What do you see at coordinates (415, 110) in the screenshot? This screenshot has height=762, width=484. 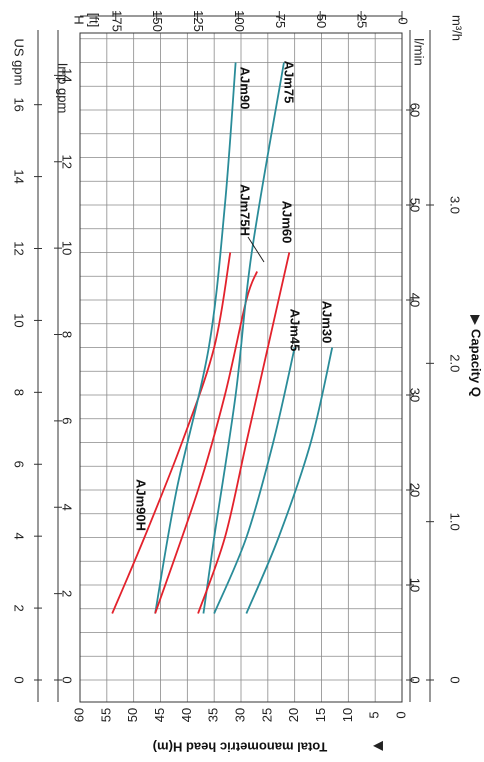 I see `tick-label-lmin: 60` at bounding box center [415, 110].